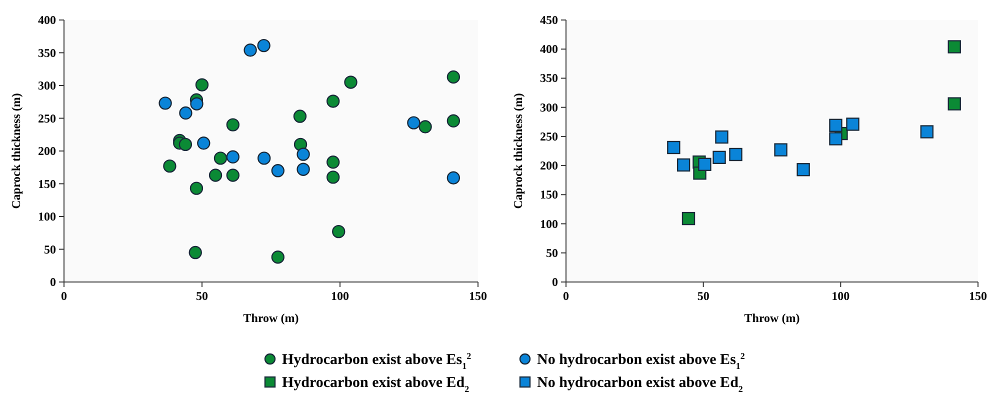 This screenshot has width=995, height=401. What do you see at coordinates (376, 384) in the screenshot?
I see `legend-label: Hydrocarbon exist above Ed$_{2}$` at bounding box center [376, 384].